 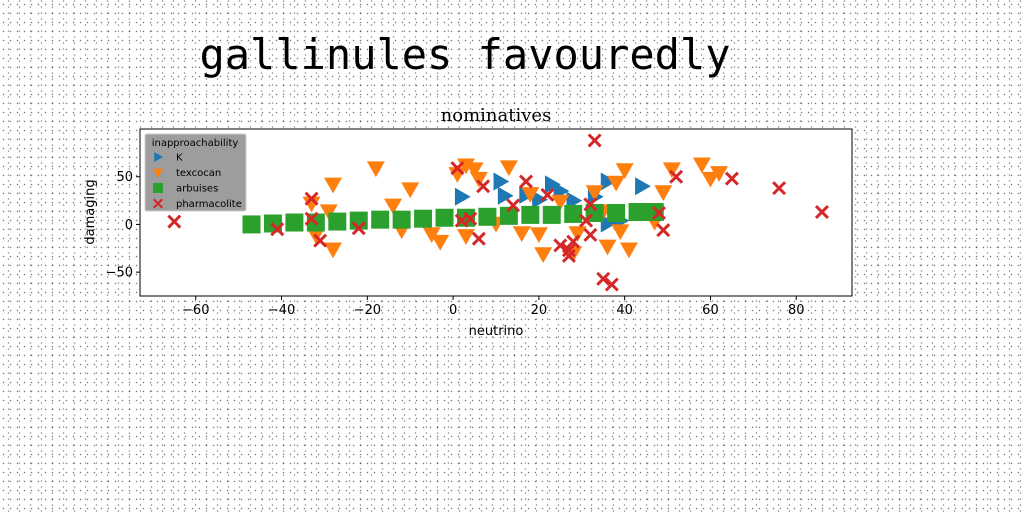 I want to click on x-tick-label: −40, so click(x=281, y=310).